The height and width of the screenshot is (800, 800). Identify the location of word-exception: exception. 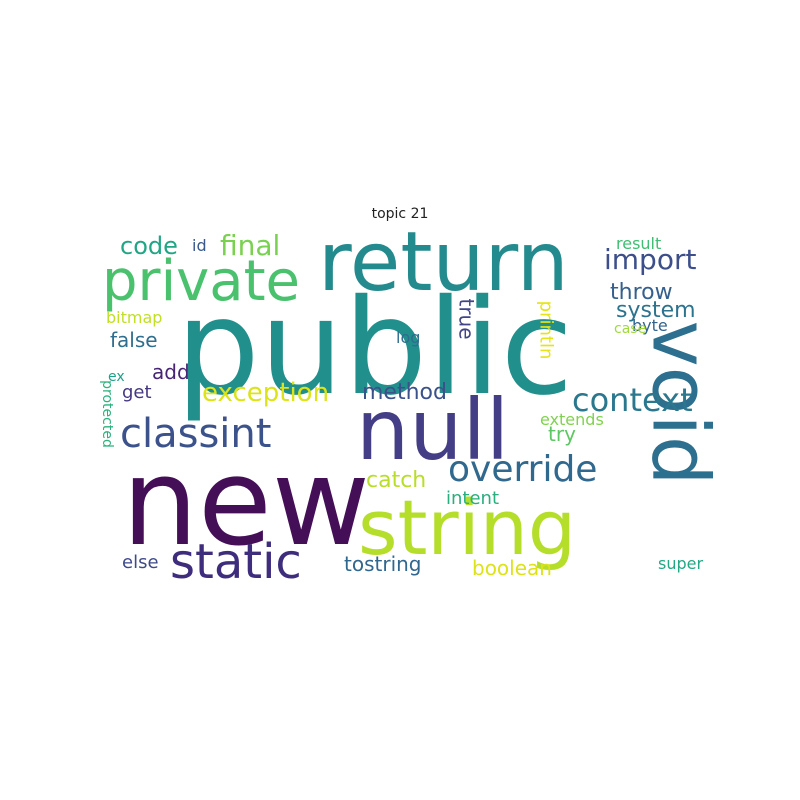
(266, 393).